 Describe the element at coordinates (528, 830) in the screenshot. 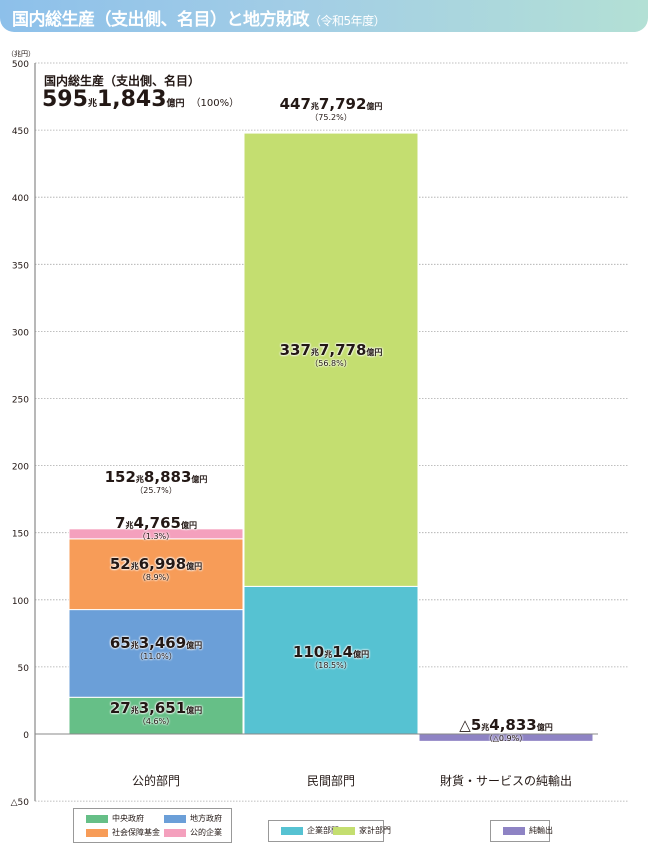

I see `legend-item: 純輸出` at that location.